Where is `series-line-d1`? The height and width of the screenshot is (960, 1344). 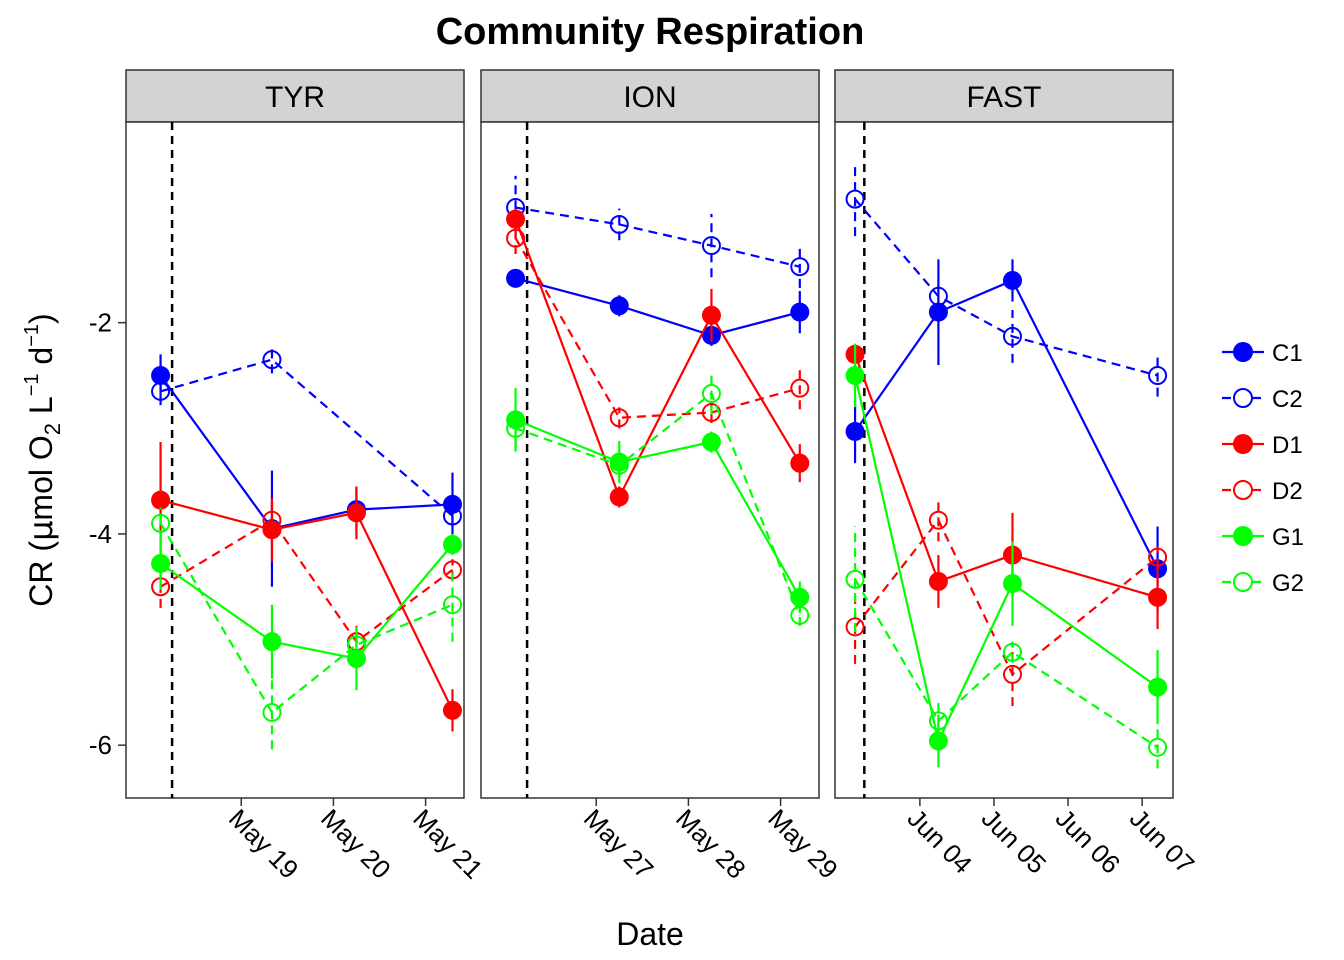
series-line-d1 is located at coordinates (307, 605).